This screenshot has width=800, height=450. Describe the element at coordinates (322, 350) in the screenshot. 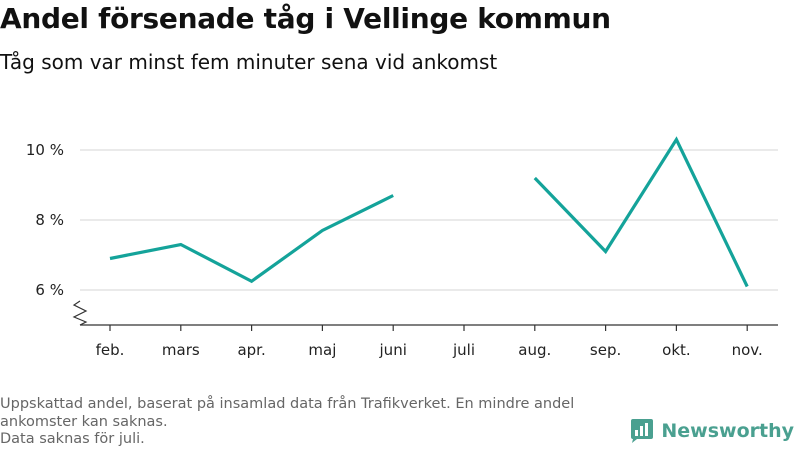

I see `x-tick-label: maj` at that location.